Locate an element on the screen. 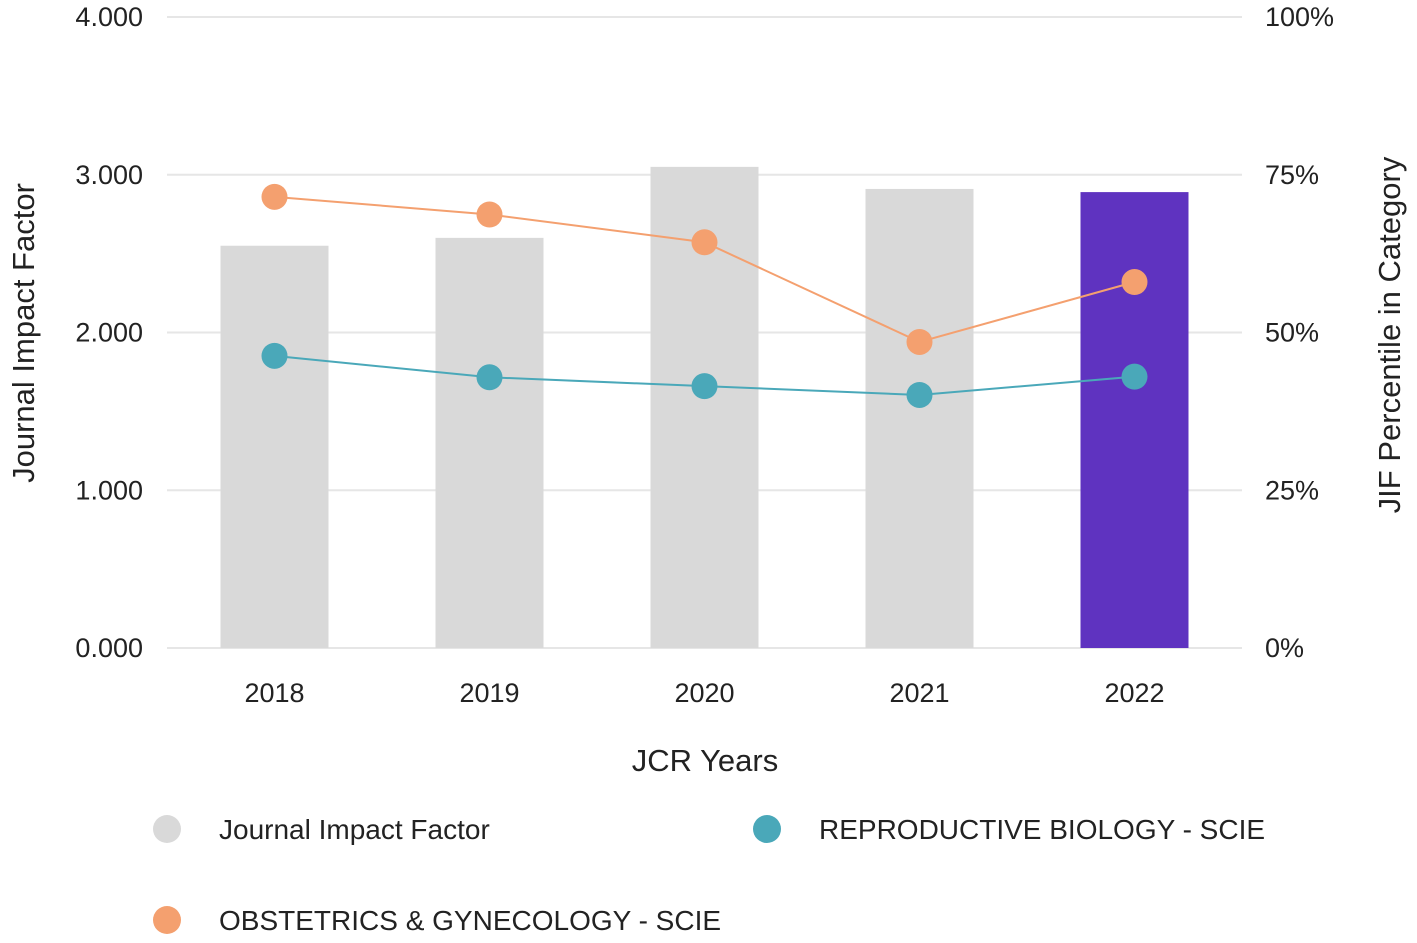  x-axis-ticks: 2018 2019 2020 2021 2022 is located at coordinates (704, 693).